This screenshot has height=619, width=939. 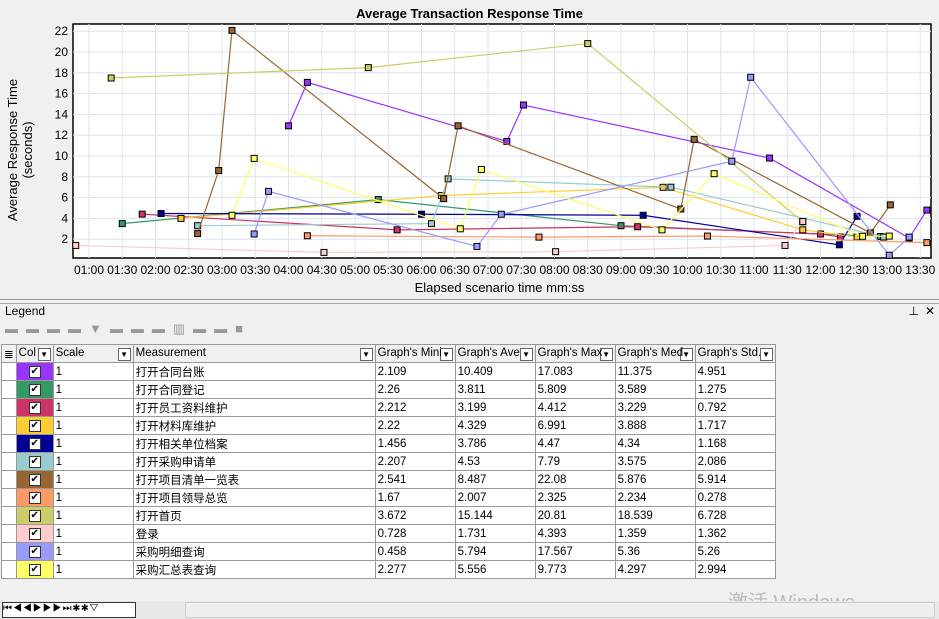 What do you see at coordinates (388, 551) in the screenshot?
I see `table-row: ✔ 1 采购明细查询 0.458 5.794 17.567 5.36 5.26` at bounding box center [388, 551].